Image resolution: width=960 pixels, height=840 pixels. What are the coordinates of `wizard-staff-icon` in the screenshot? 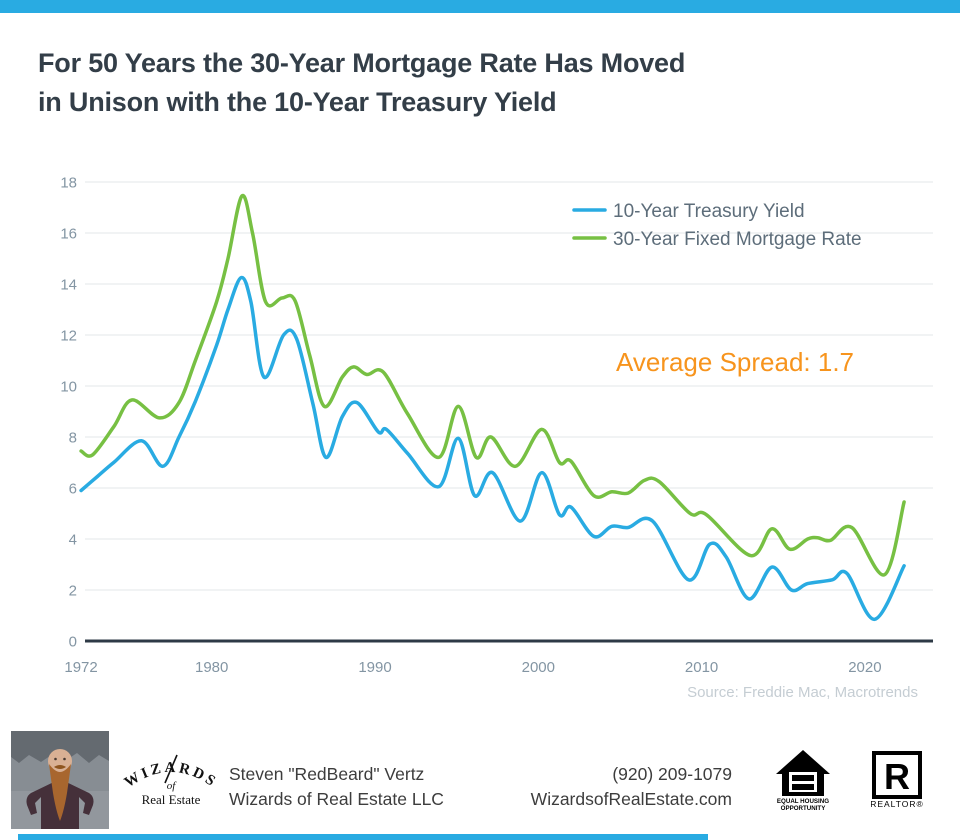 It's located at (171, 769).